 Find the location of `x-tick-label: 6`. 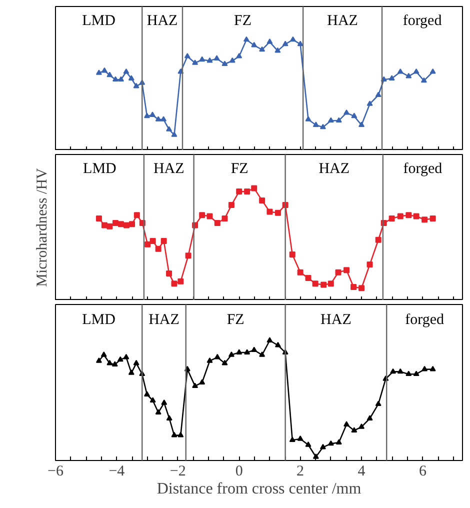

x-tick-label: 6 is located at coordinates (422, 472).